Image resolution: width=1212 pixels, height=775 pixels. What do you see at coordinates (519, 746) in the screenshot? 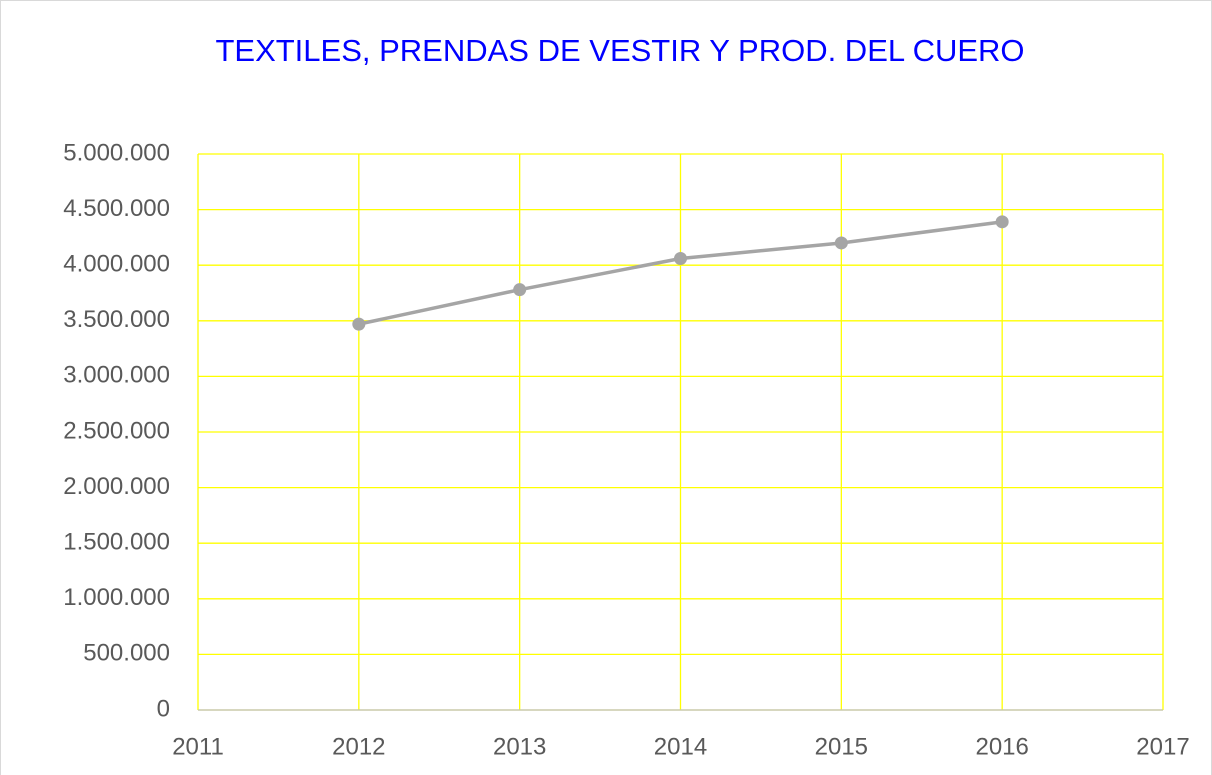
I see `x-tick-label: 2013` at bounding box center [519, 746].